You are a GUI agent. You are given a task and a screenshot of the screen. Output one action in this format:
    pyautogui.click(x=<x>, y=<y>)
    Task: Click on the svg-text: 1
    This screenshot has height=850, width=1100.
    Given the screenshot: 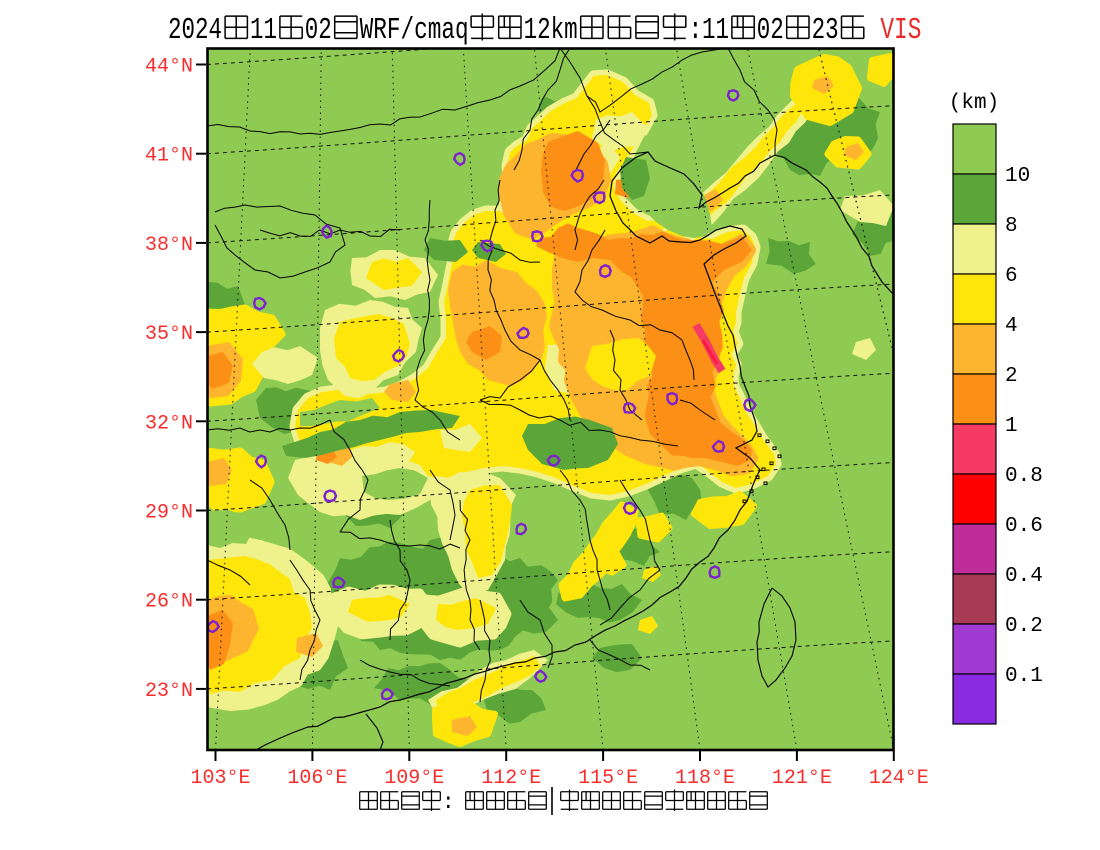 What is the action you would take?
    pyautogui.click(x=1011, y=426)
    